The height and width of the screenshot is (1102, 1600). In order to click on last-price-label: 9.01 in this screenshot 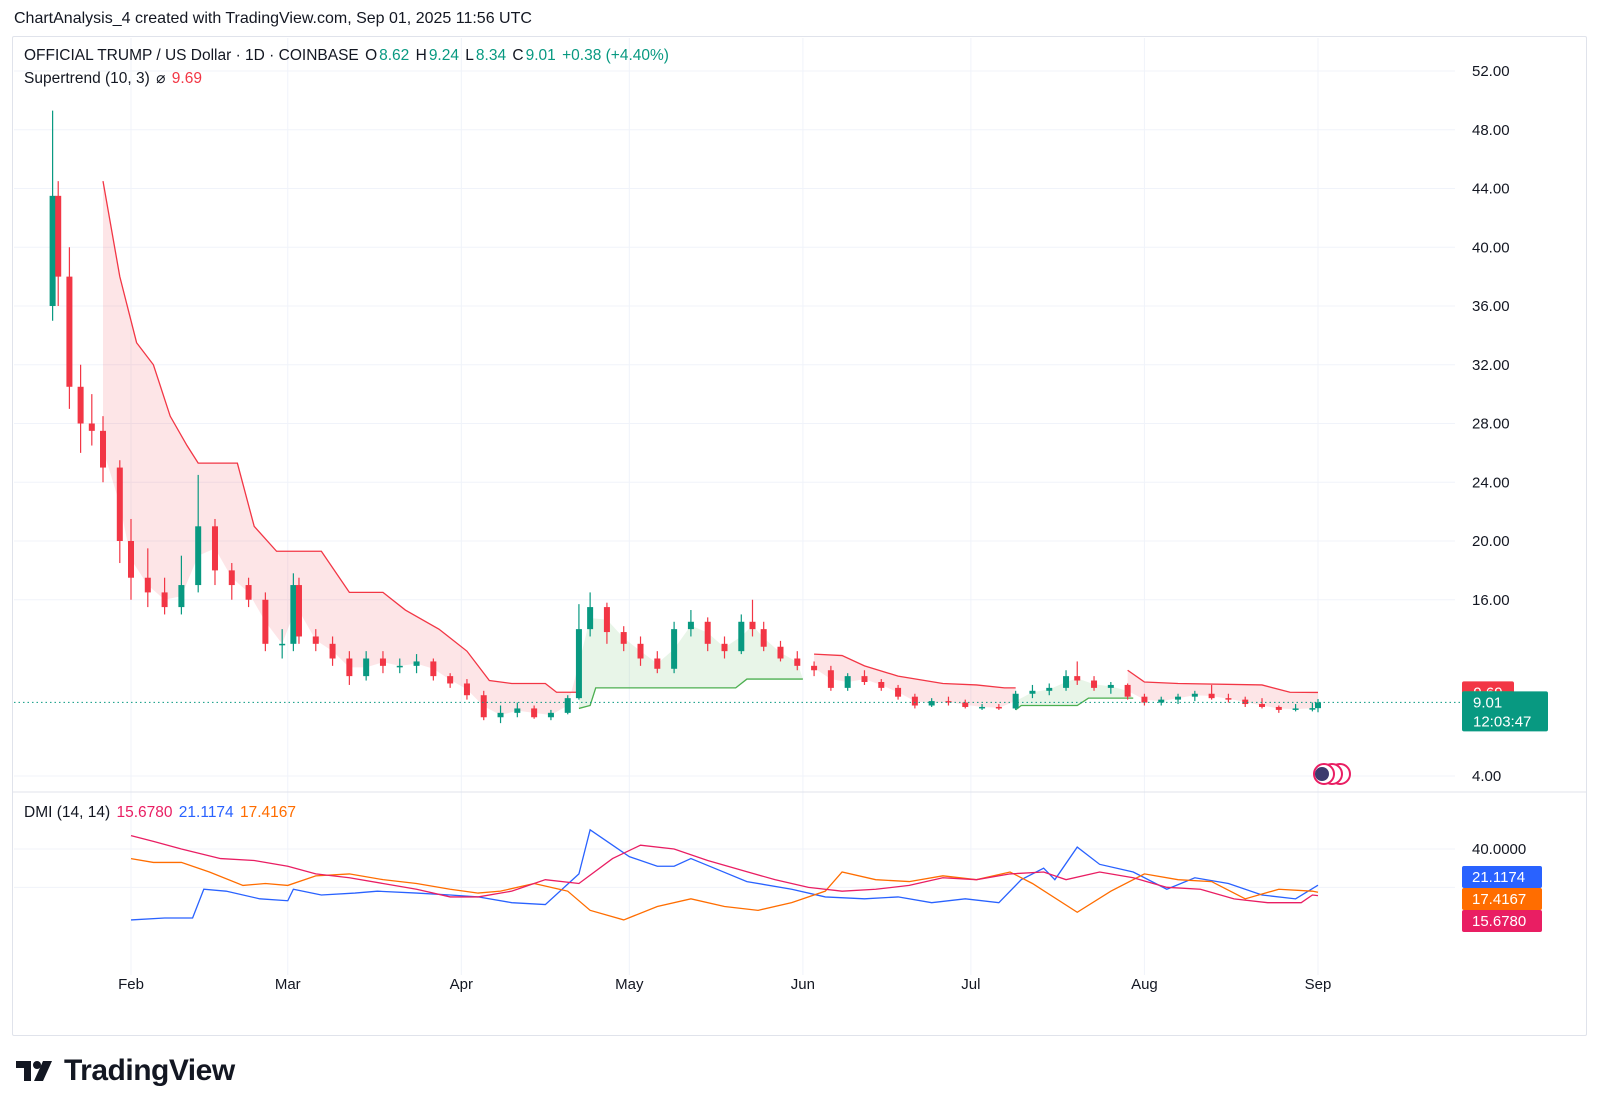, I will do `click(1487, 702)`.